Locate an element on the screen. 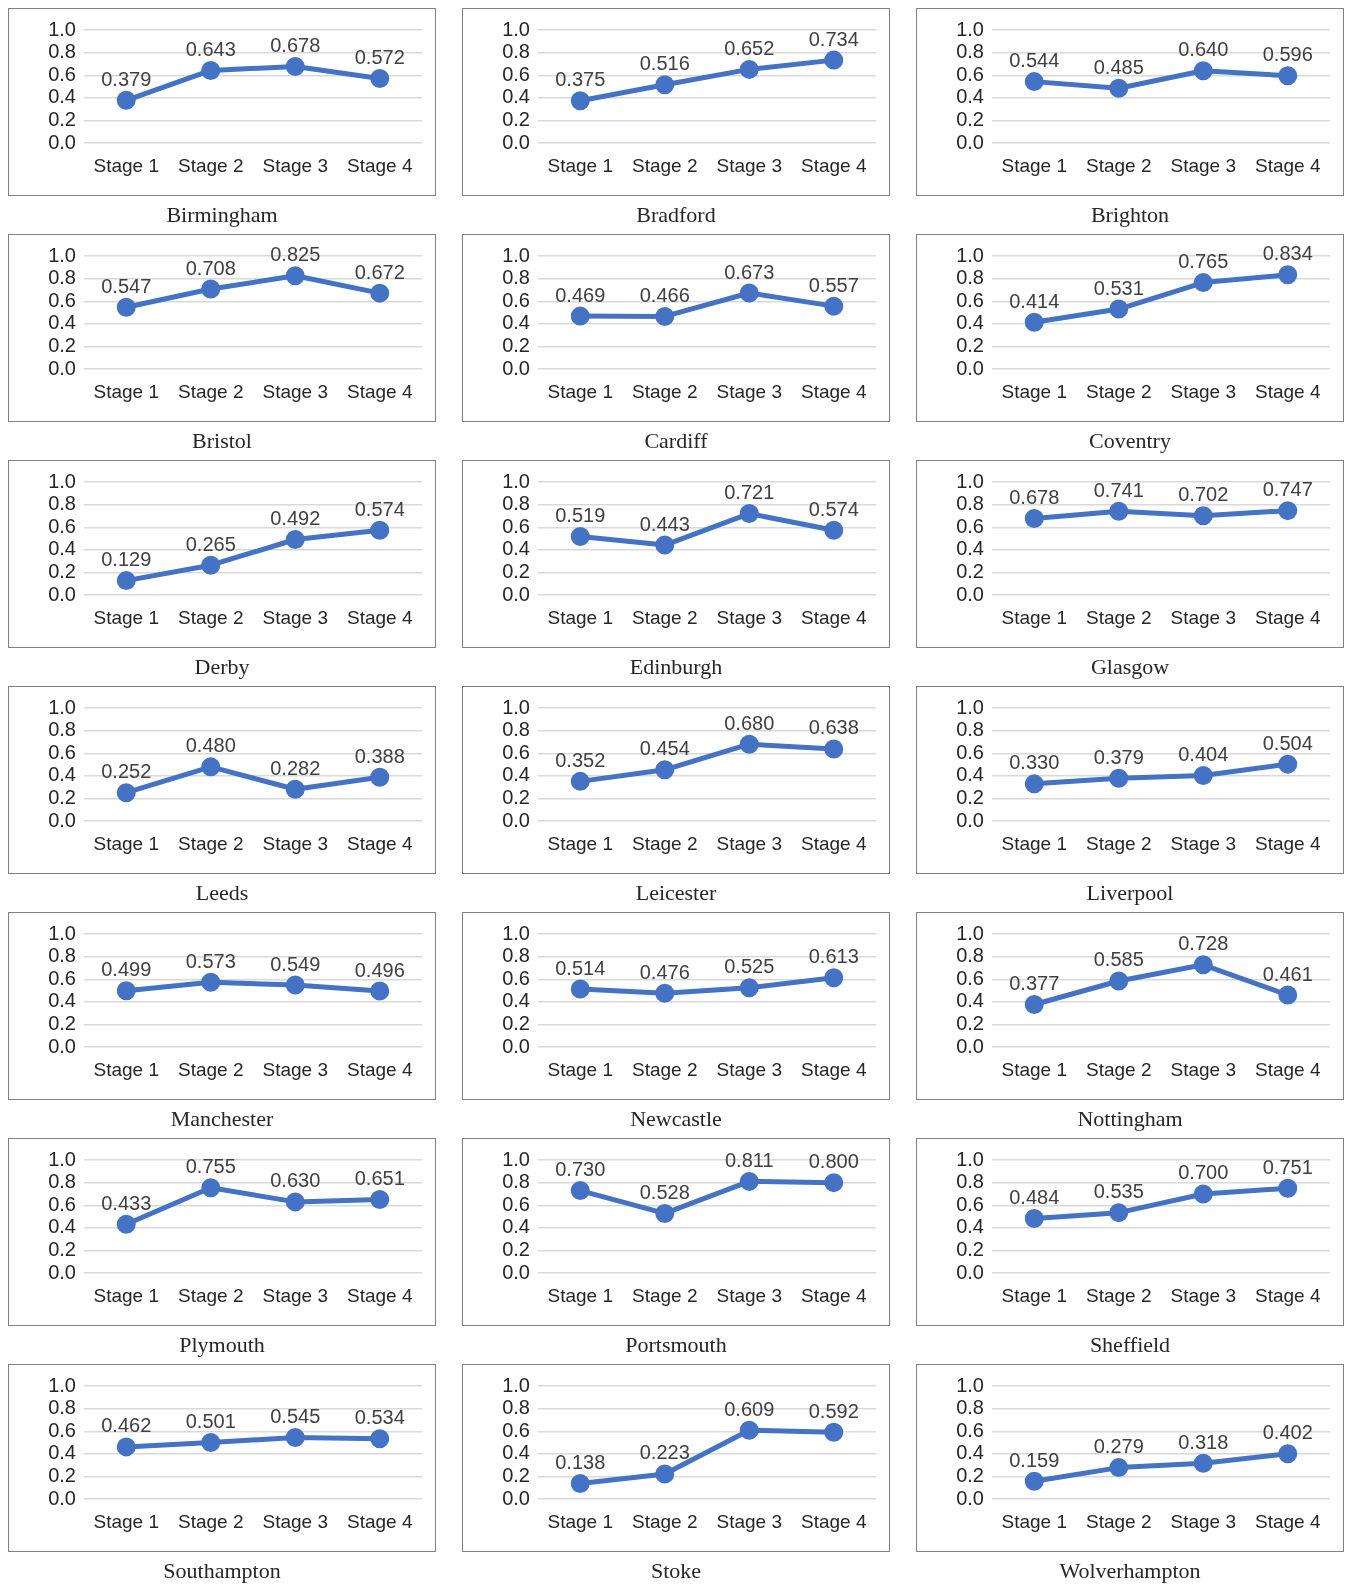  data-label: 0.375 is located at coordinates (580, 79).